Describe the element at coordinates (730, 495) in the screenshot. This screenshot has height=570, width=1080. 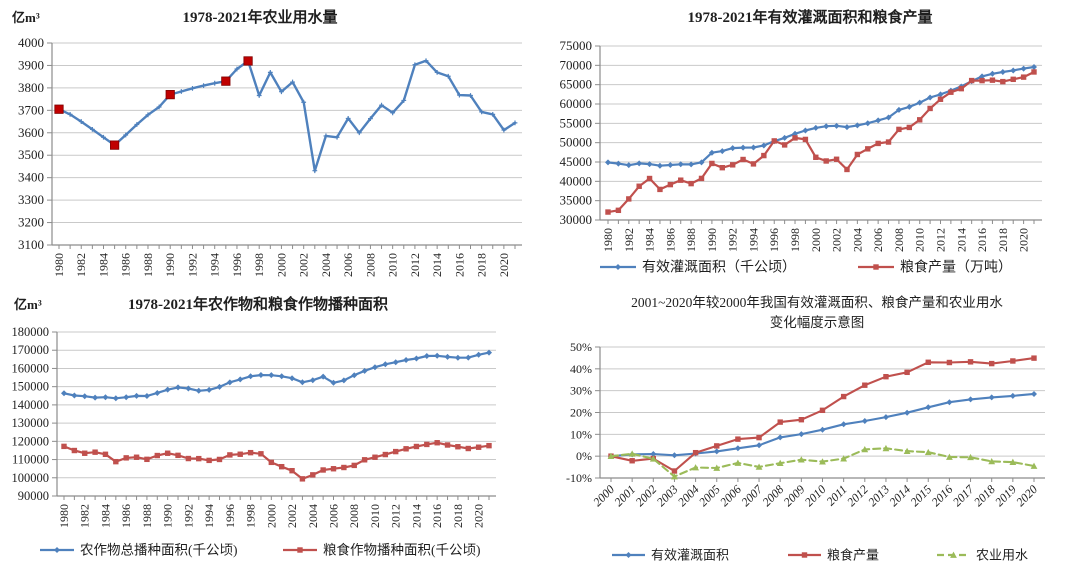
I see `x-axis-tick-label: 2006` at that location.